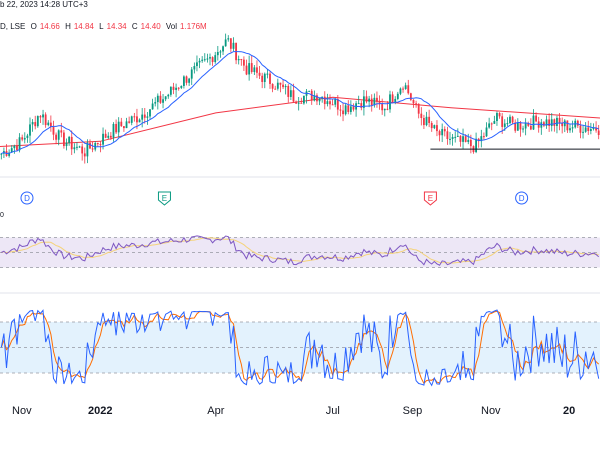 Image resolution: width=600 pixels, height=450 pixels. Describe the element at coordinates (569, 411) in the screenshot. I see `x-tick-label: 20` at that location.